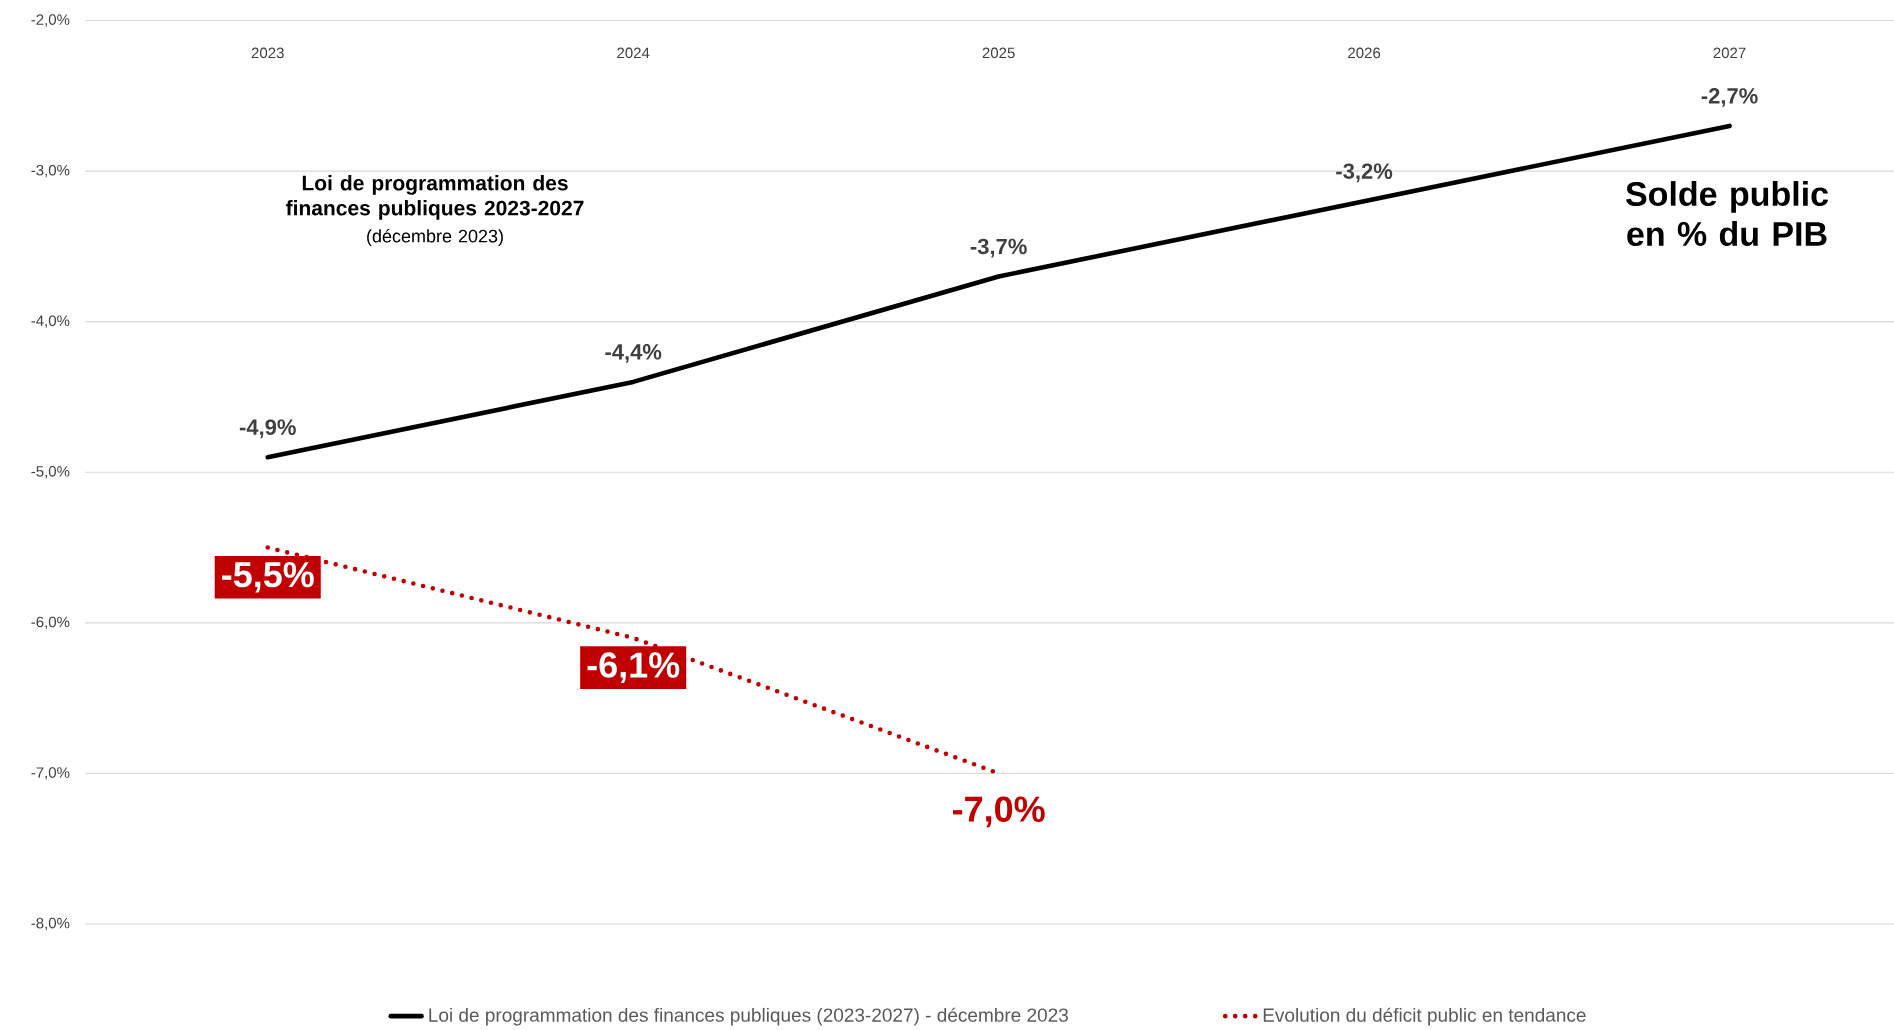 The image size is (1894, 1030). What do you see at coordinates (1729, 97) in the screenshot?
I see `data-label: -2,7%` at bounding box center [1729, 97].